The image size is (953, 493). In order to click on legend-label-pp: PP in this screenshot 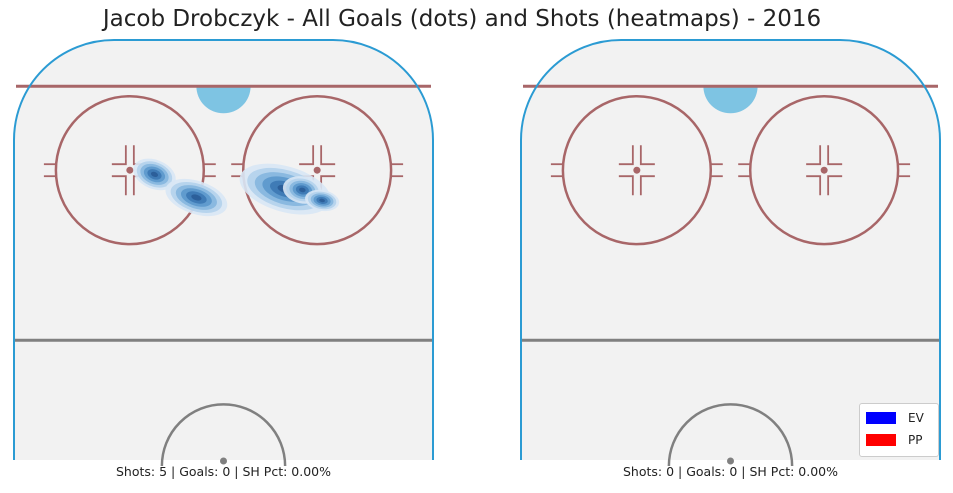, I will do `click(915, 440)`.